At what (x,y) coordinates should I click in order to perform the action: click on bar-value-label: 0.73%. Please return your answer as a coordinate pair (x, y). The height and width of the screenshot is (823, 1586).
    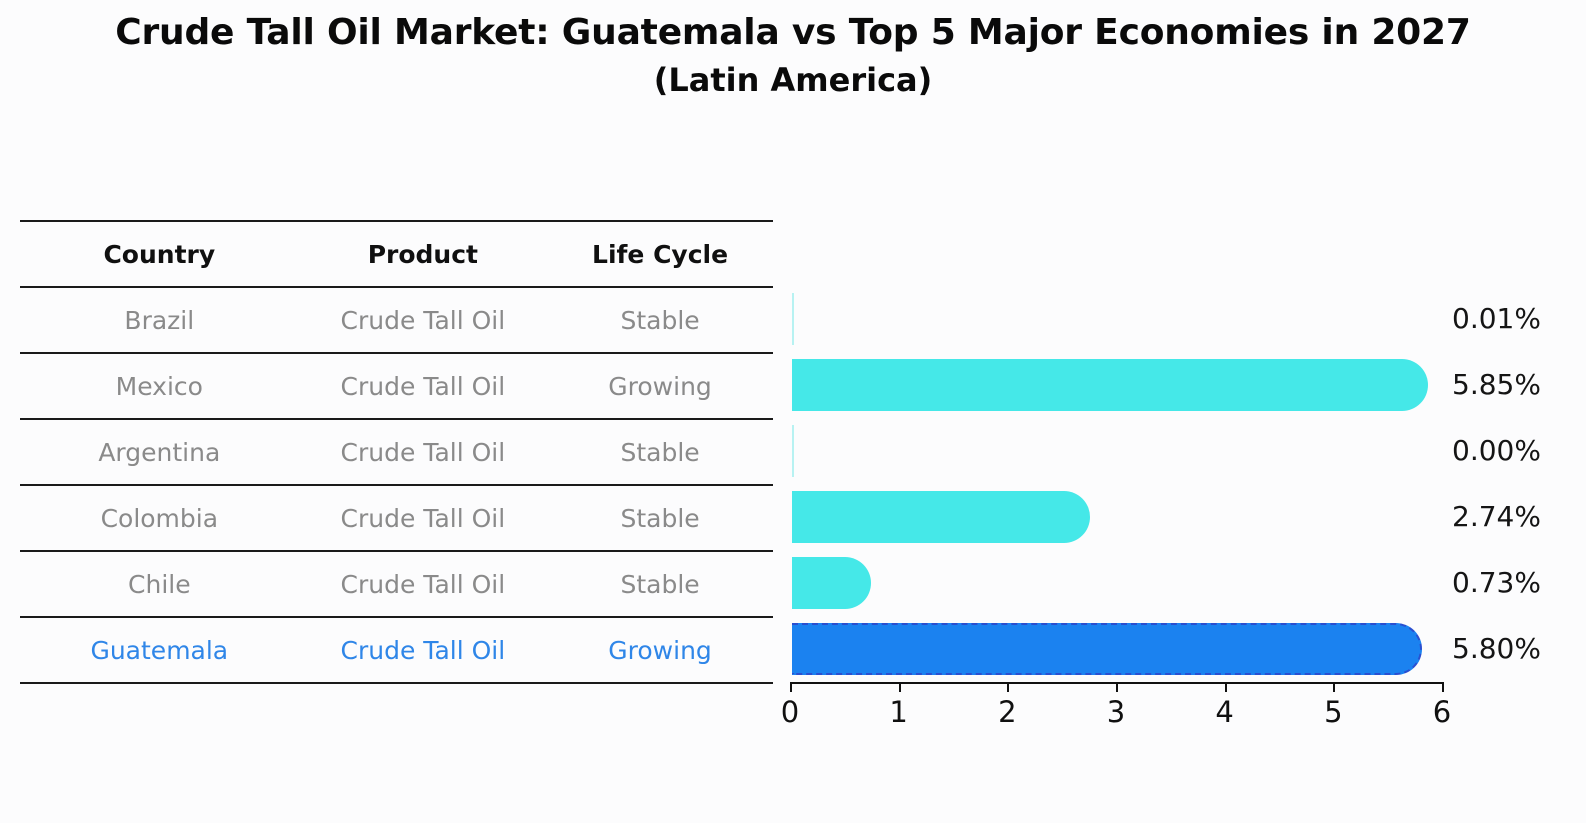
    Looking at the image, I should click on (1496, 582).